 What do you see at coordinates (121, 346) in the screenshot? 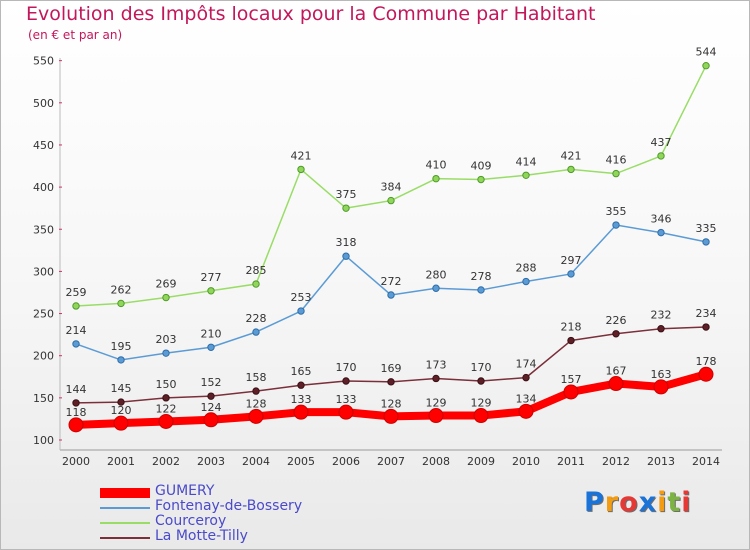
I see `data-label: 195` at bounding box center [121, 346].